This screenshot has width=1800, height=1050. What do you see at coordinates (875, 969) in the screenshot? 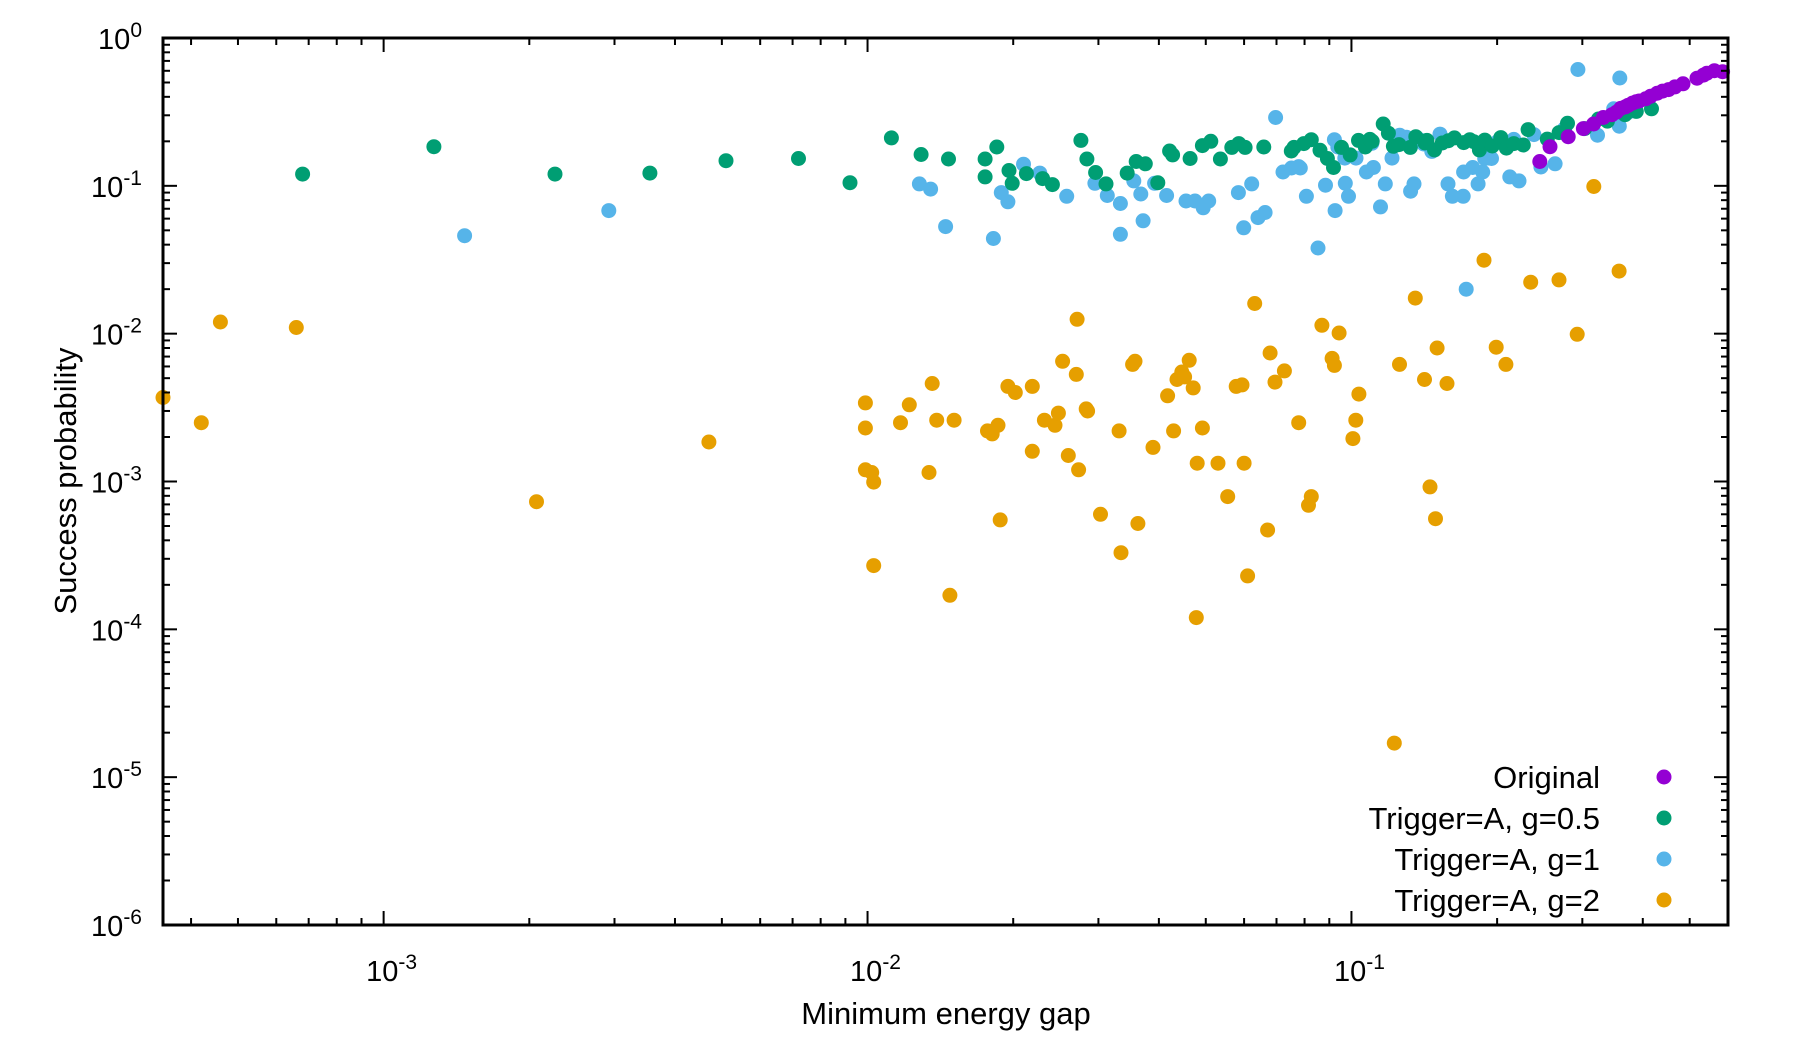
I see `x-tick-label: 10⁻²` at bounding box center [875, 969].